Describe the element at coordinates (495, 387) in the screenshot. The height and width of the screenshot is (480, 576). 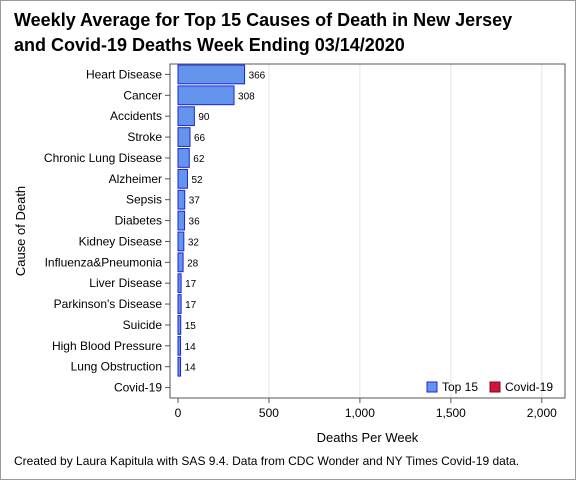
I see `legend-covid-swatch` at that location.